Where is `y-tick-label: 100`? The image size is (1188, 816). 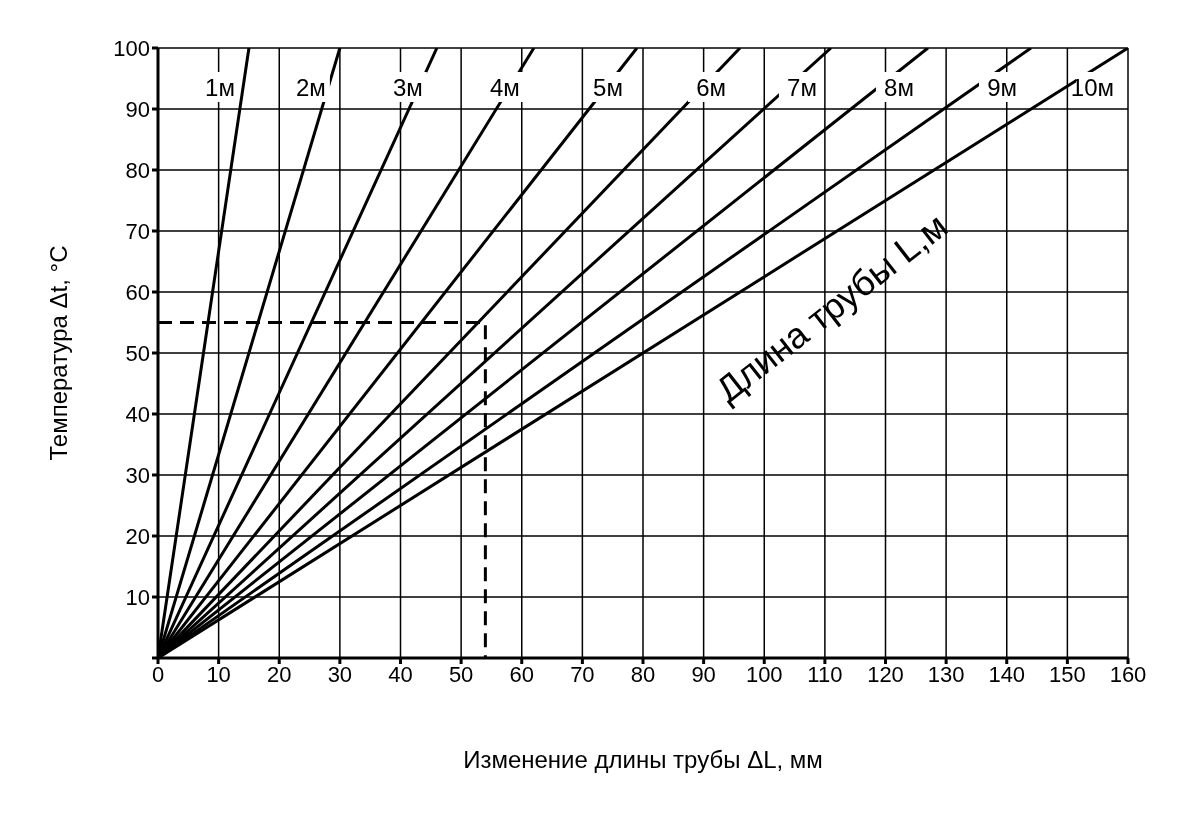 y-tick-label: 100 is located at coordinates (131, 48).